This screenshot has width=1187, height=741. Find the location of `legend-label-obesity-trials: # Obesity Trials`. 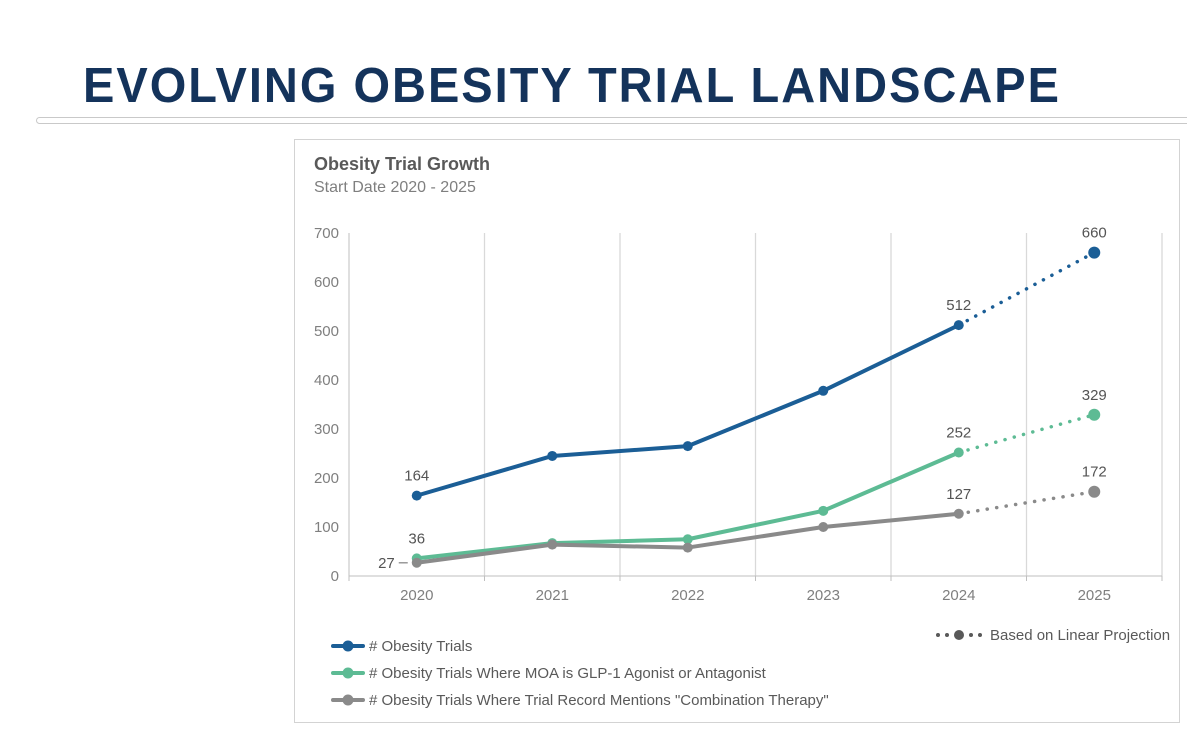

legend-label-obesity-trials: # Obesity Trials is located at coordinates (421, 646).